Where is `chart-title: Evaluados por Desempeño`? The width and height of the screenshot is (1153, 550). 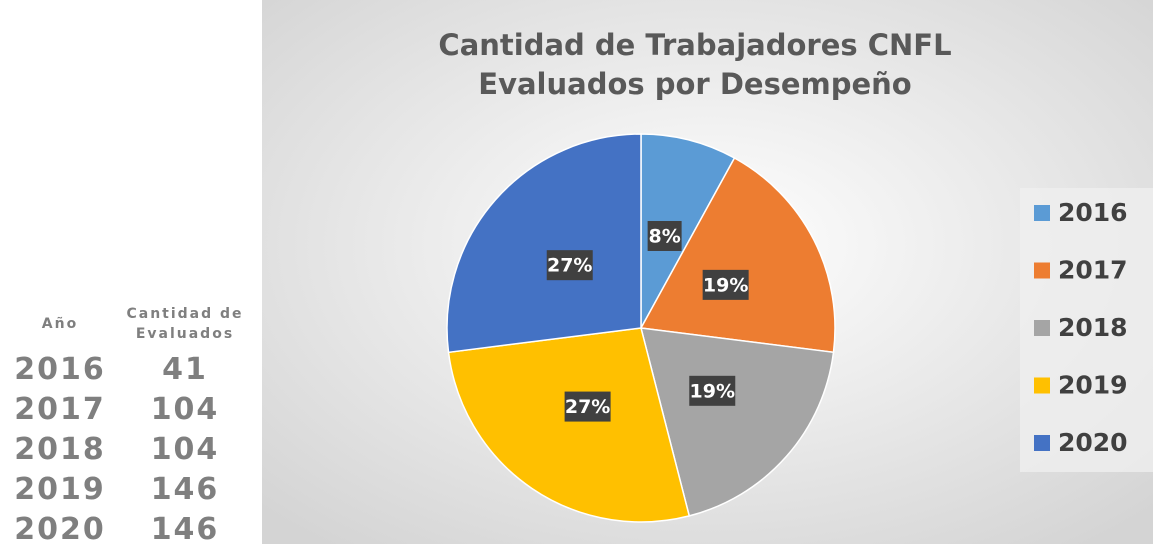
chart-title: Evaluados por Desempeño is located at coordinates (694, 84).